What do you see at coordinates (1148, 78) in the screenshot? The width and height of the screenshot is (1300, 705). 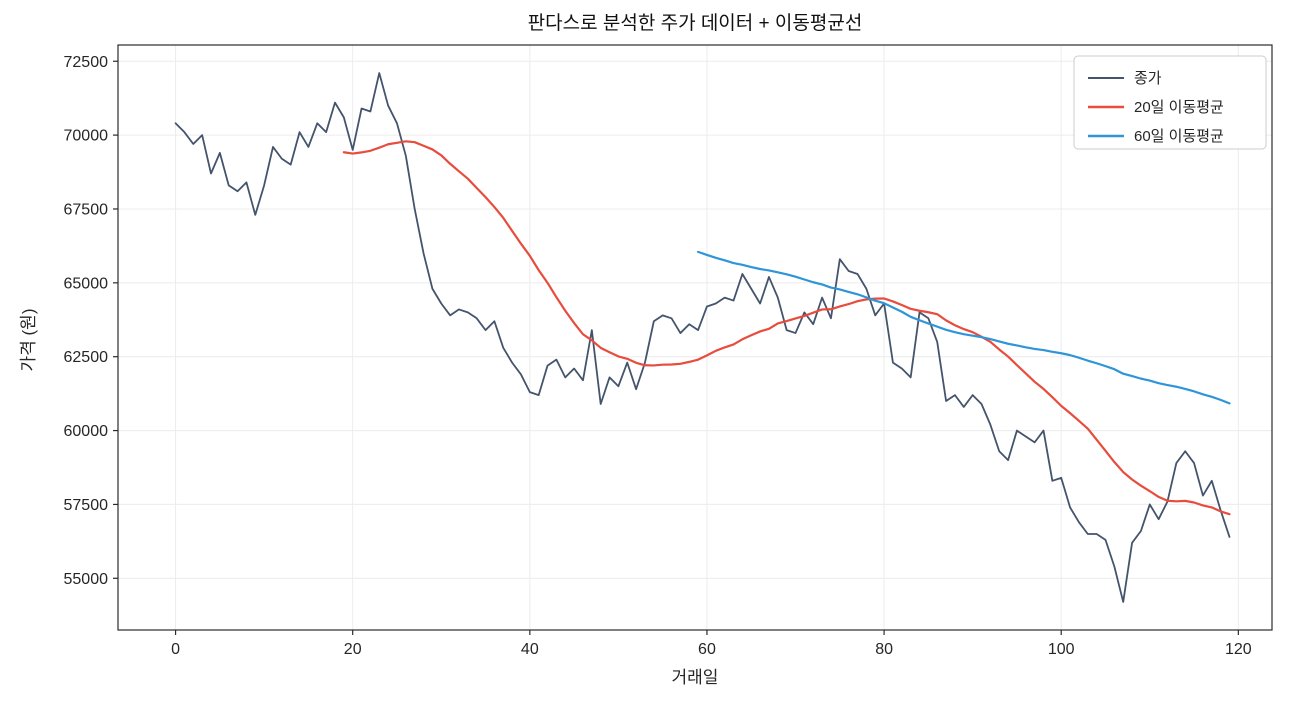 I see `legend-label-close: 종가` at bounding box center [1148, 78].